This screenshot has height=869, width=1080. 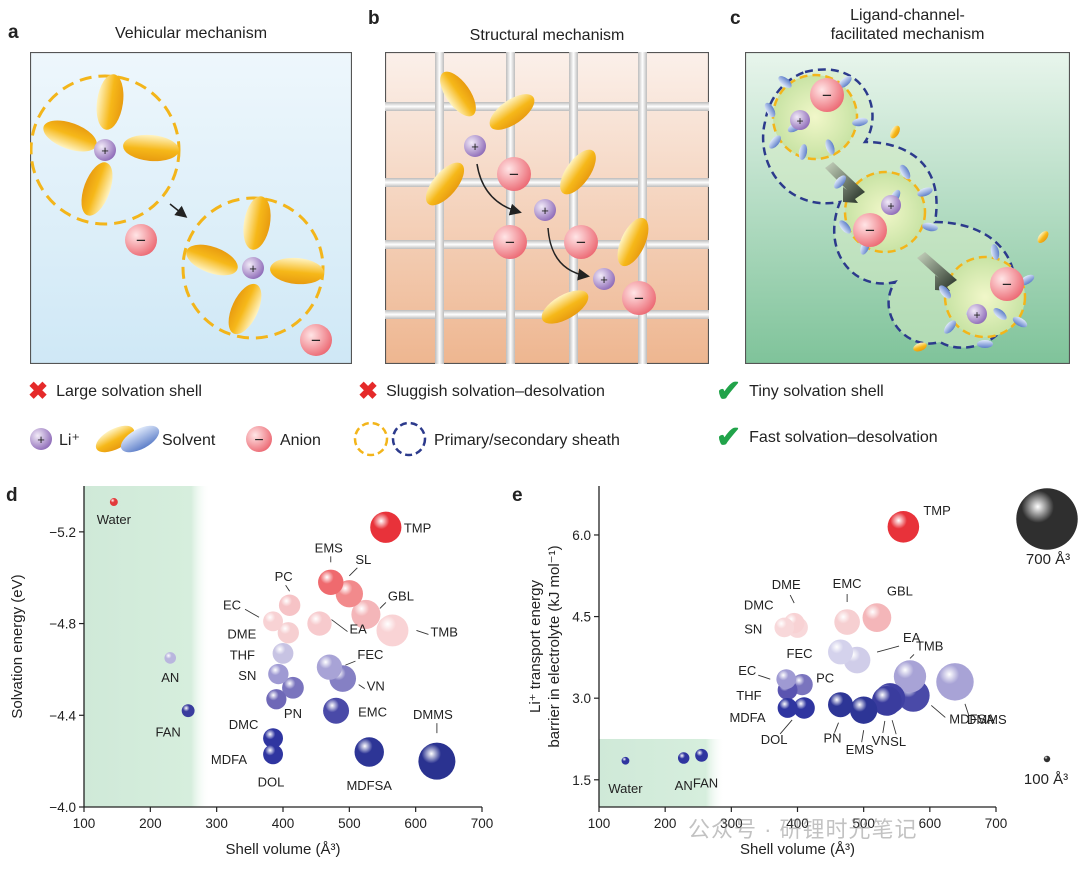 I want to click on data-point-vn, so click(x=886, y=701).